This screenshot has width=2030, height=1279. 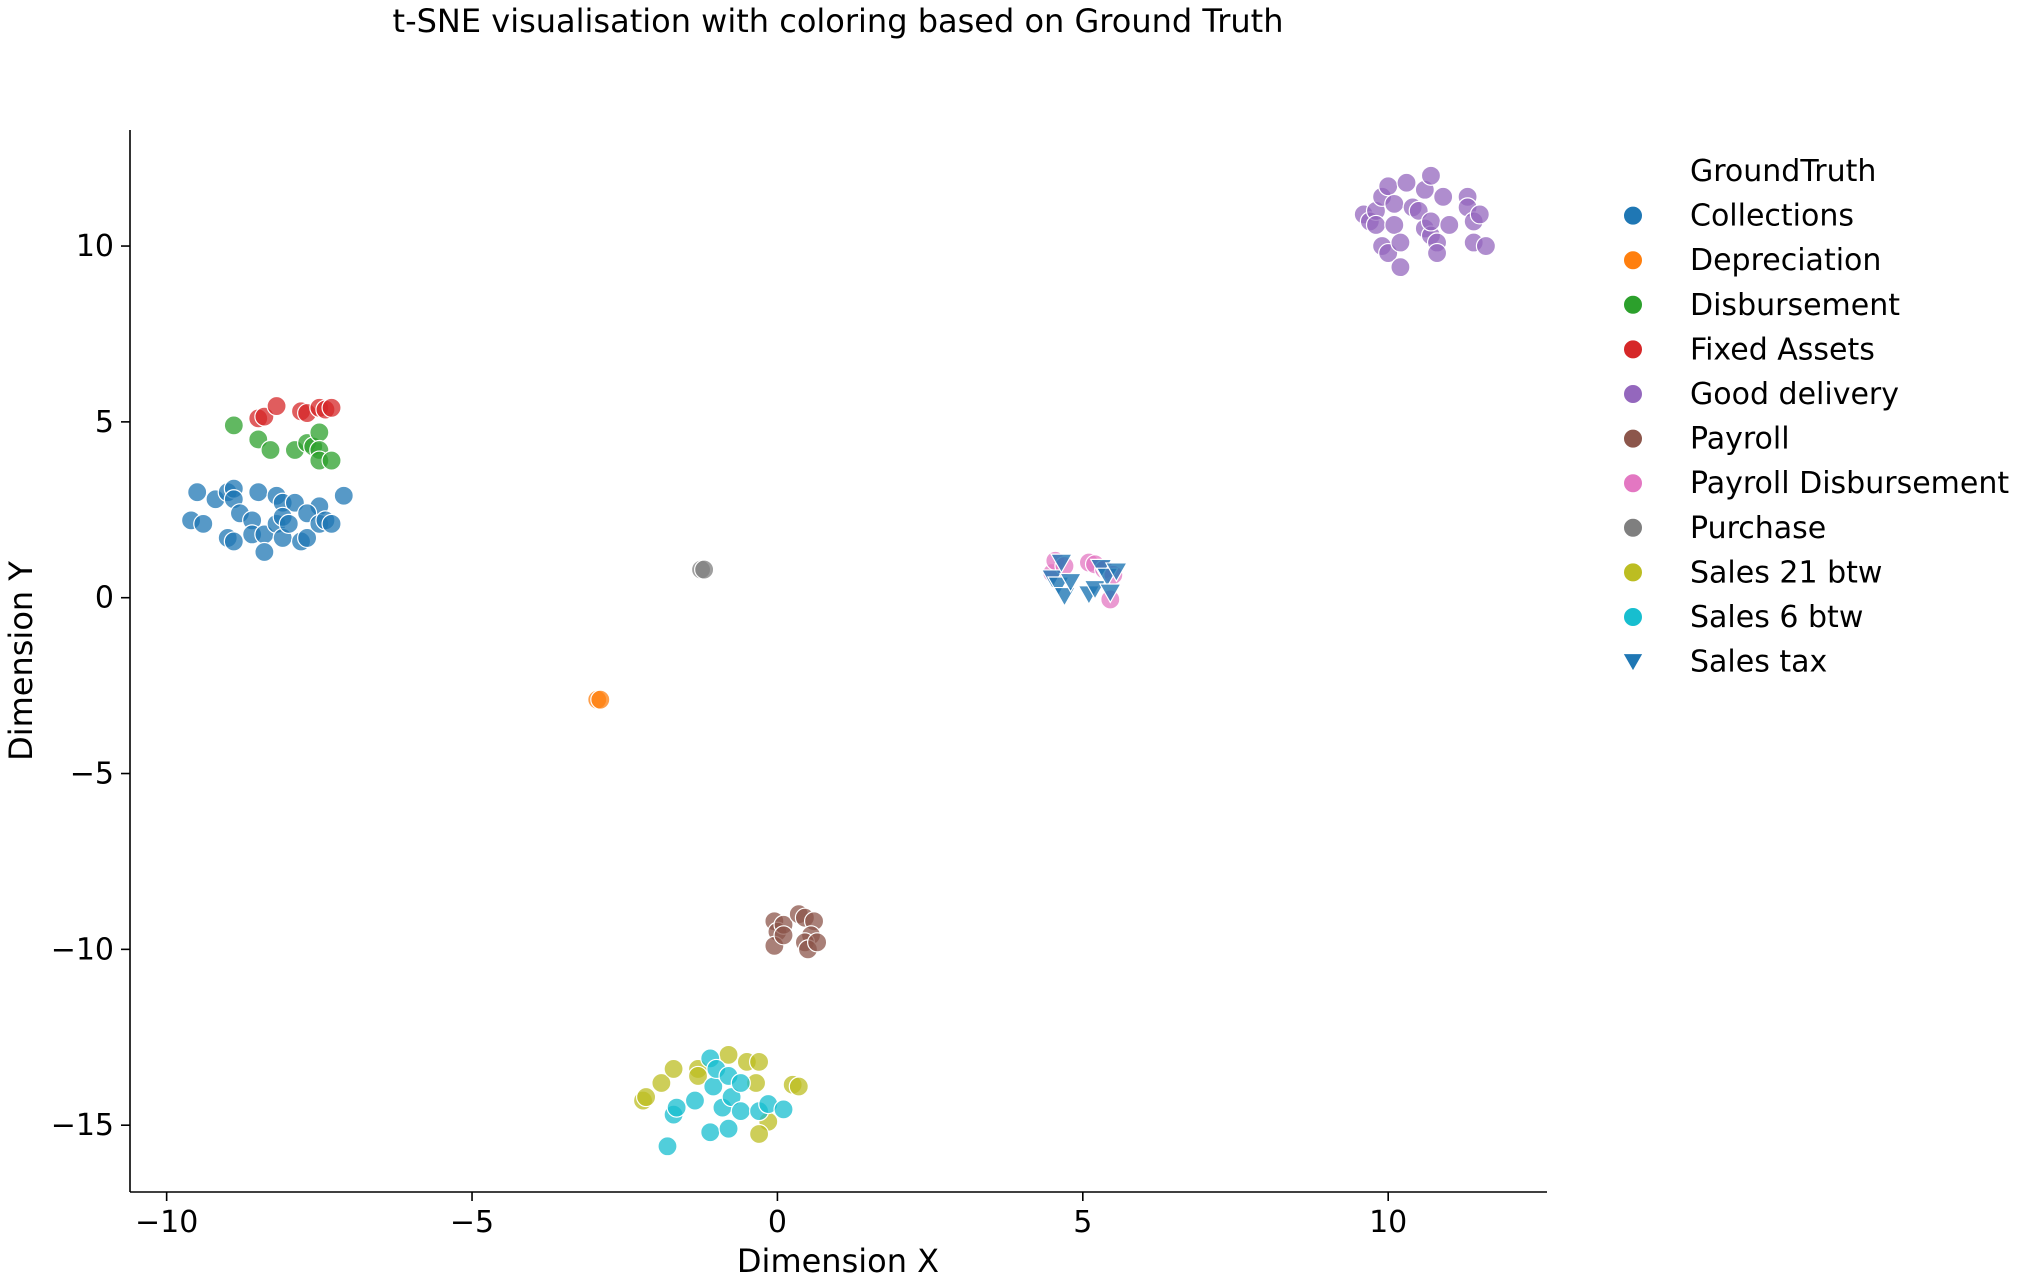 I want to click on y-tick-label: 0, so click(x=104, y=598).